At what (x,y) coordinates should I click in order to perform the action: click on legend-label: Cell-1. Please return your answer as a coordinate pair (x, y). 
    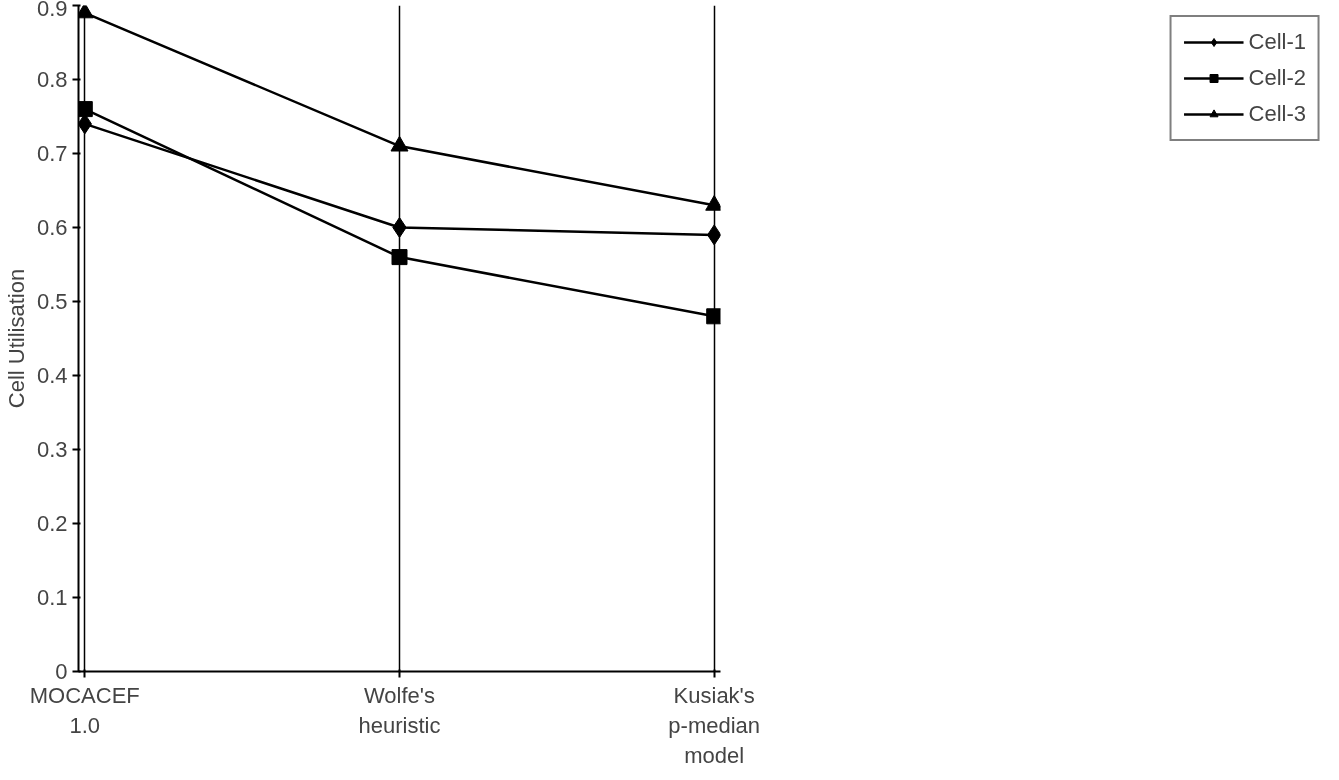
    Looking at the image, I should click on (1277, 42).